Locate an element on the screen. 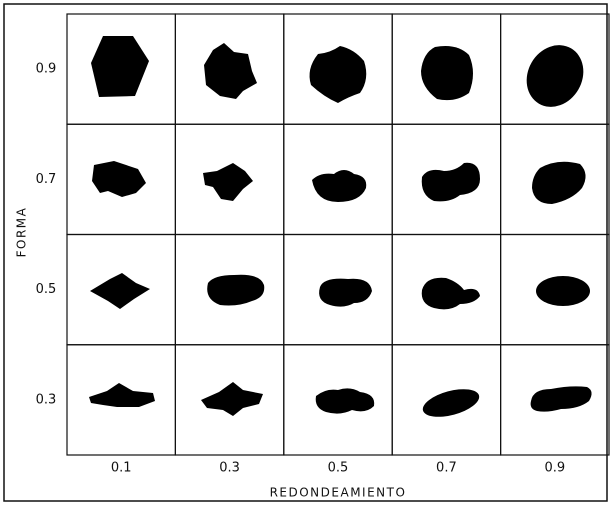  cell is located at coordinates (555, 400).